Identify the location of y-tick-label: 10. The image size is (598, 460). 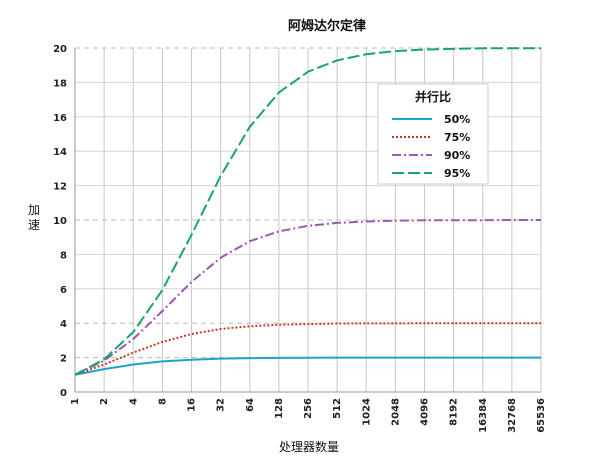
(60, 221).